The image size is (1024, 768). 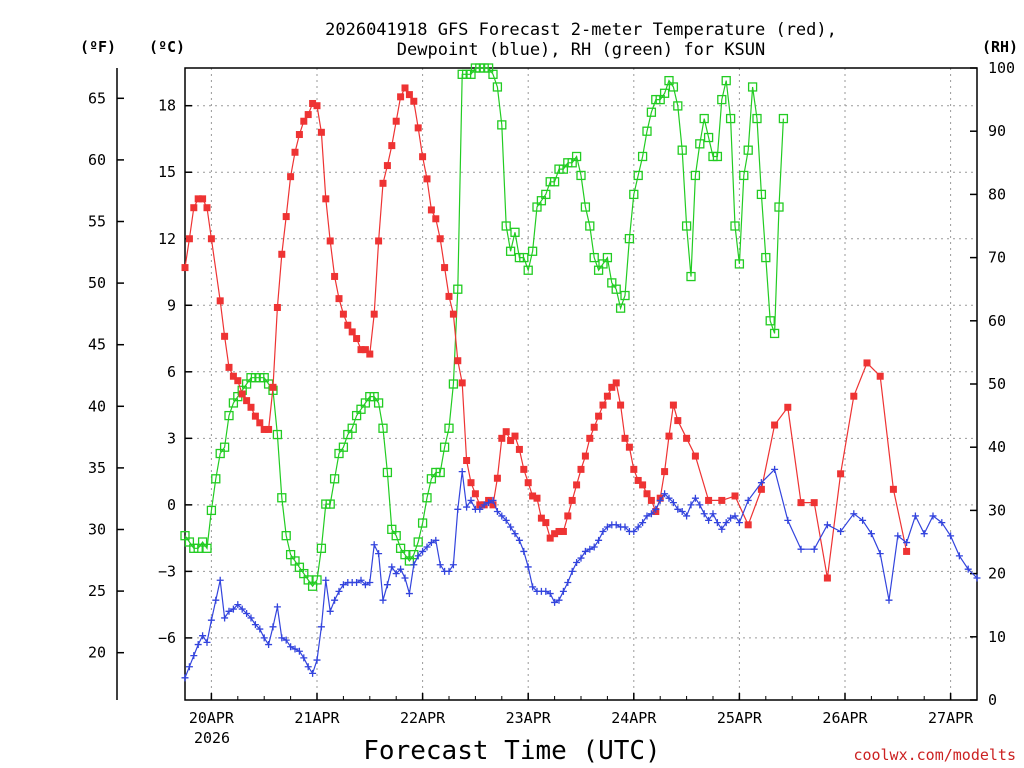 What do you see at coordinates (97, 591) in the screenshot?
I see `fahrenheit-tick-label: 25` at bounding box center [97, 591].